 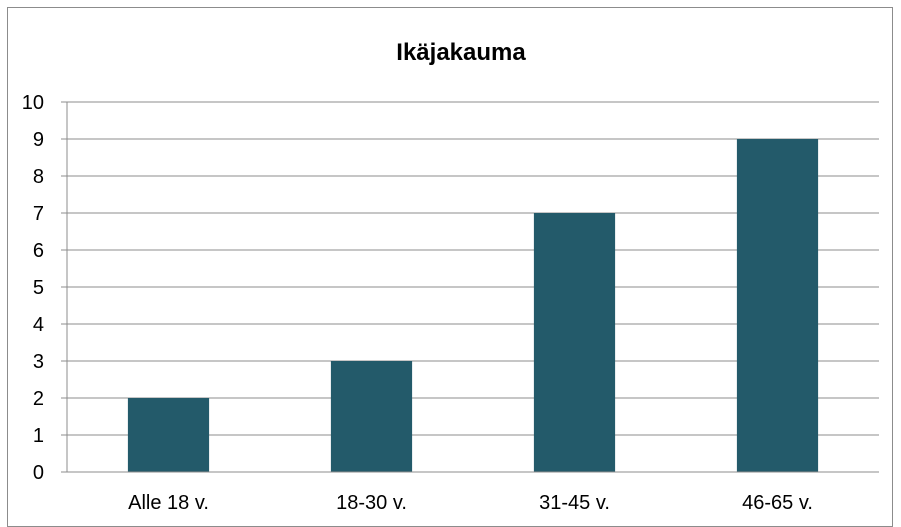 What do you see at coordinates (470, 503) in the screenshot?
I see `x-axis-tick-labels: Alle 18 v. 18-30 v. 31-45 v. 46-65 v.` at bounding box center [470, 503].